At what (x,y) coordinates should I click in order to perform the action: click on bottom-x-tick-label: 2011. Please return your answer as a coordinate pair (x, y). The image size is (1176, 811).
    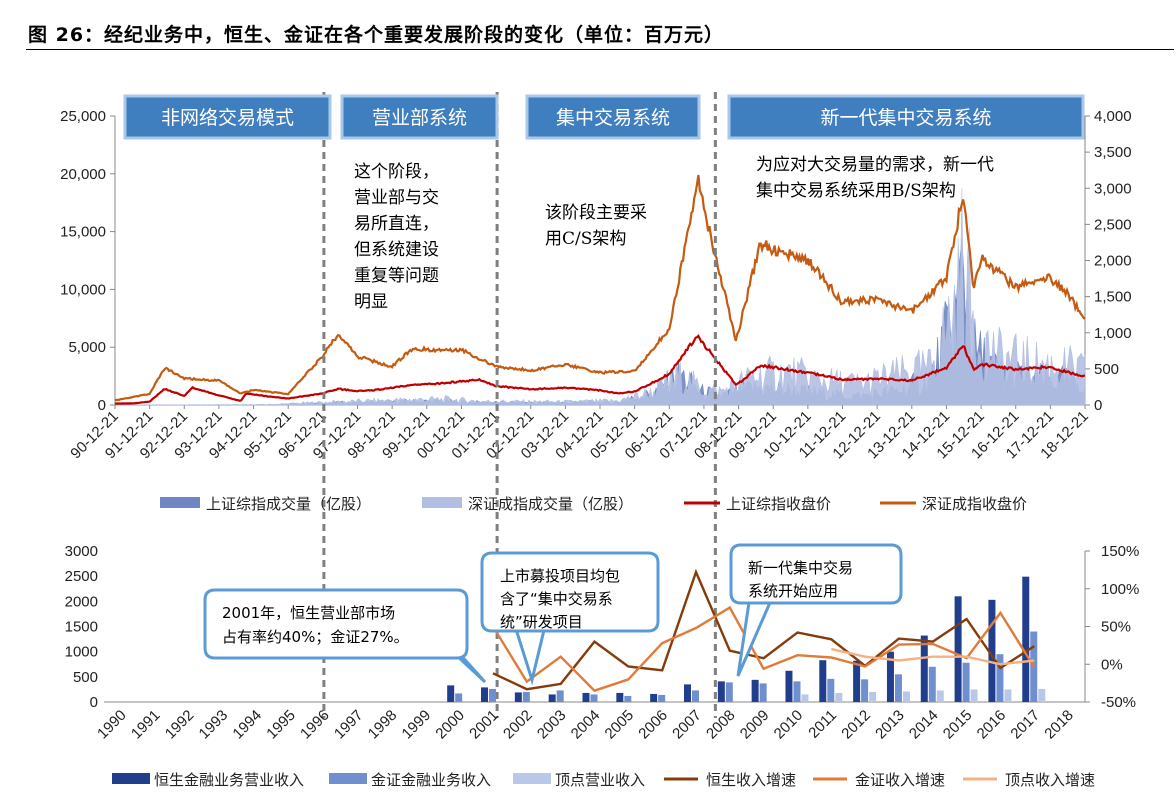
    Looking at the image, I should click on (822, 724).